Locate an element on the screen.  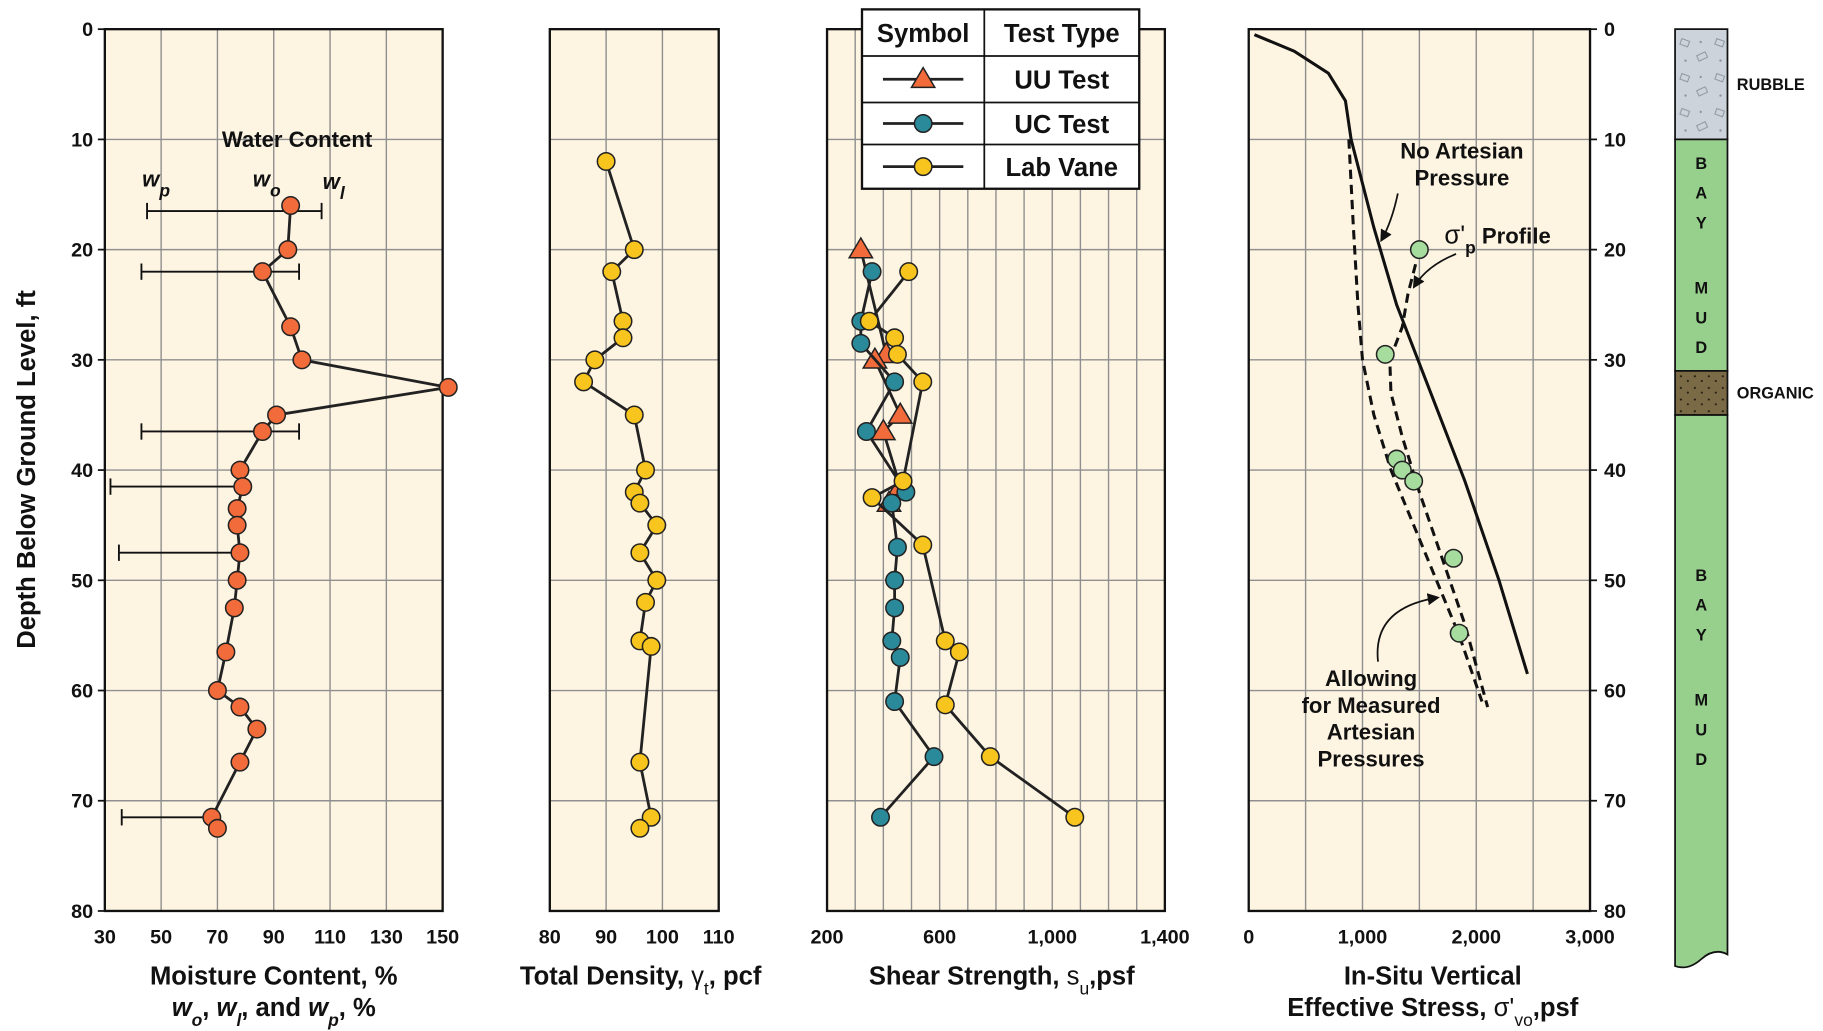
x-axis-title: Total Density, γt, pcf is located at coordinates (641, 980).